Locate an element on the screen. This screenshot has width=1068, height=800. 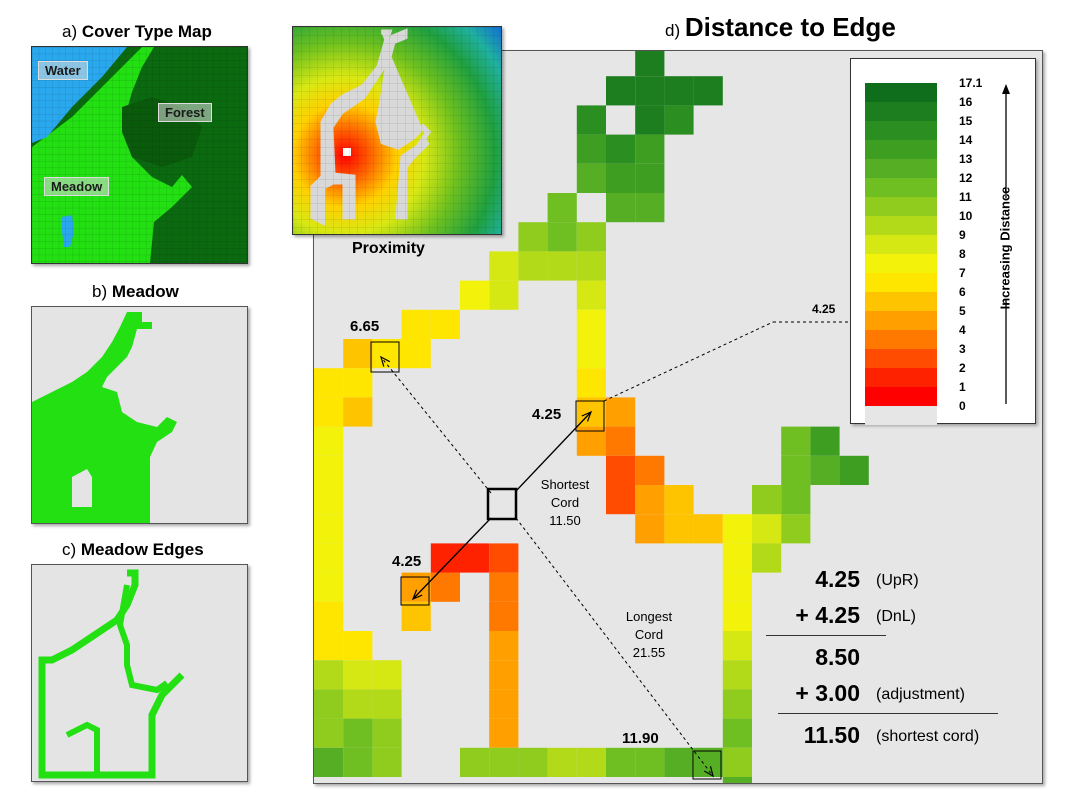
distance-title: d) Distance to Edge is located at coordinates (780, 27).